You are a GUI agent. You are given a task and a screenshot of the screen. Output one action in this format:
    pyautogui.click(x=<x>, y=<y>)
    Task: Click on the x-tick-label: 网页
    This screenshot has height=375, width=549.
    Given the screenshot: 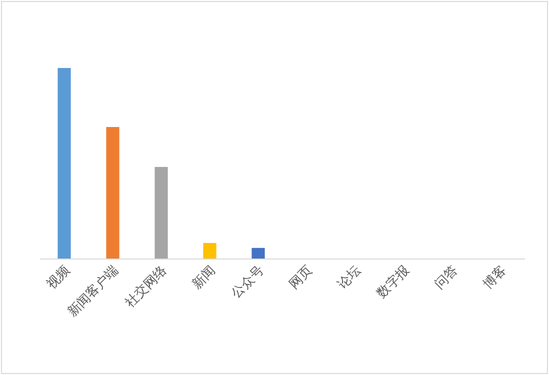 What is the action you would take?
    pyautogui.click(x=301, y=277)
    